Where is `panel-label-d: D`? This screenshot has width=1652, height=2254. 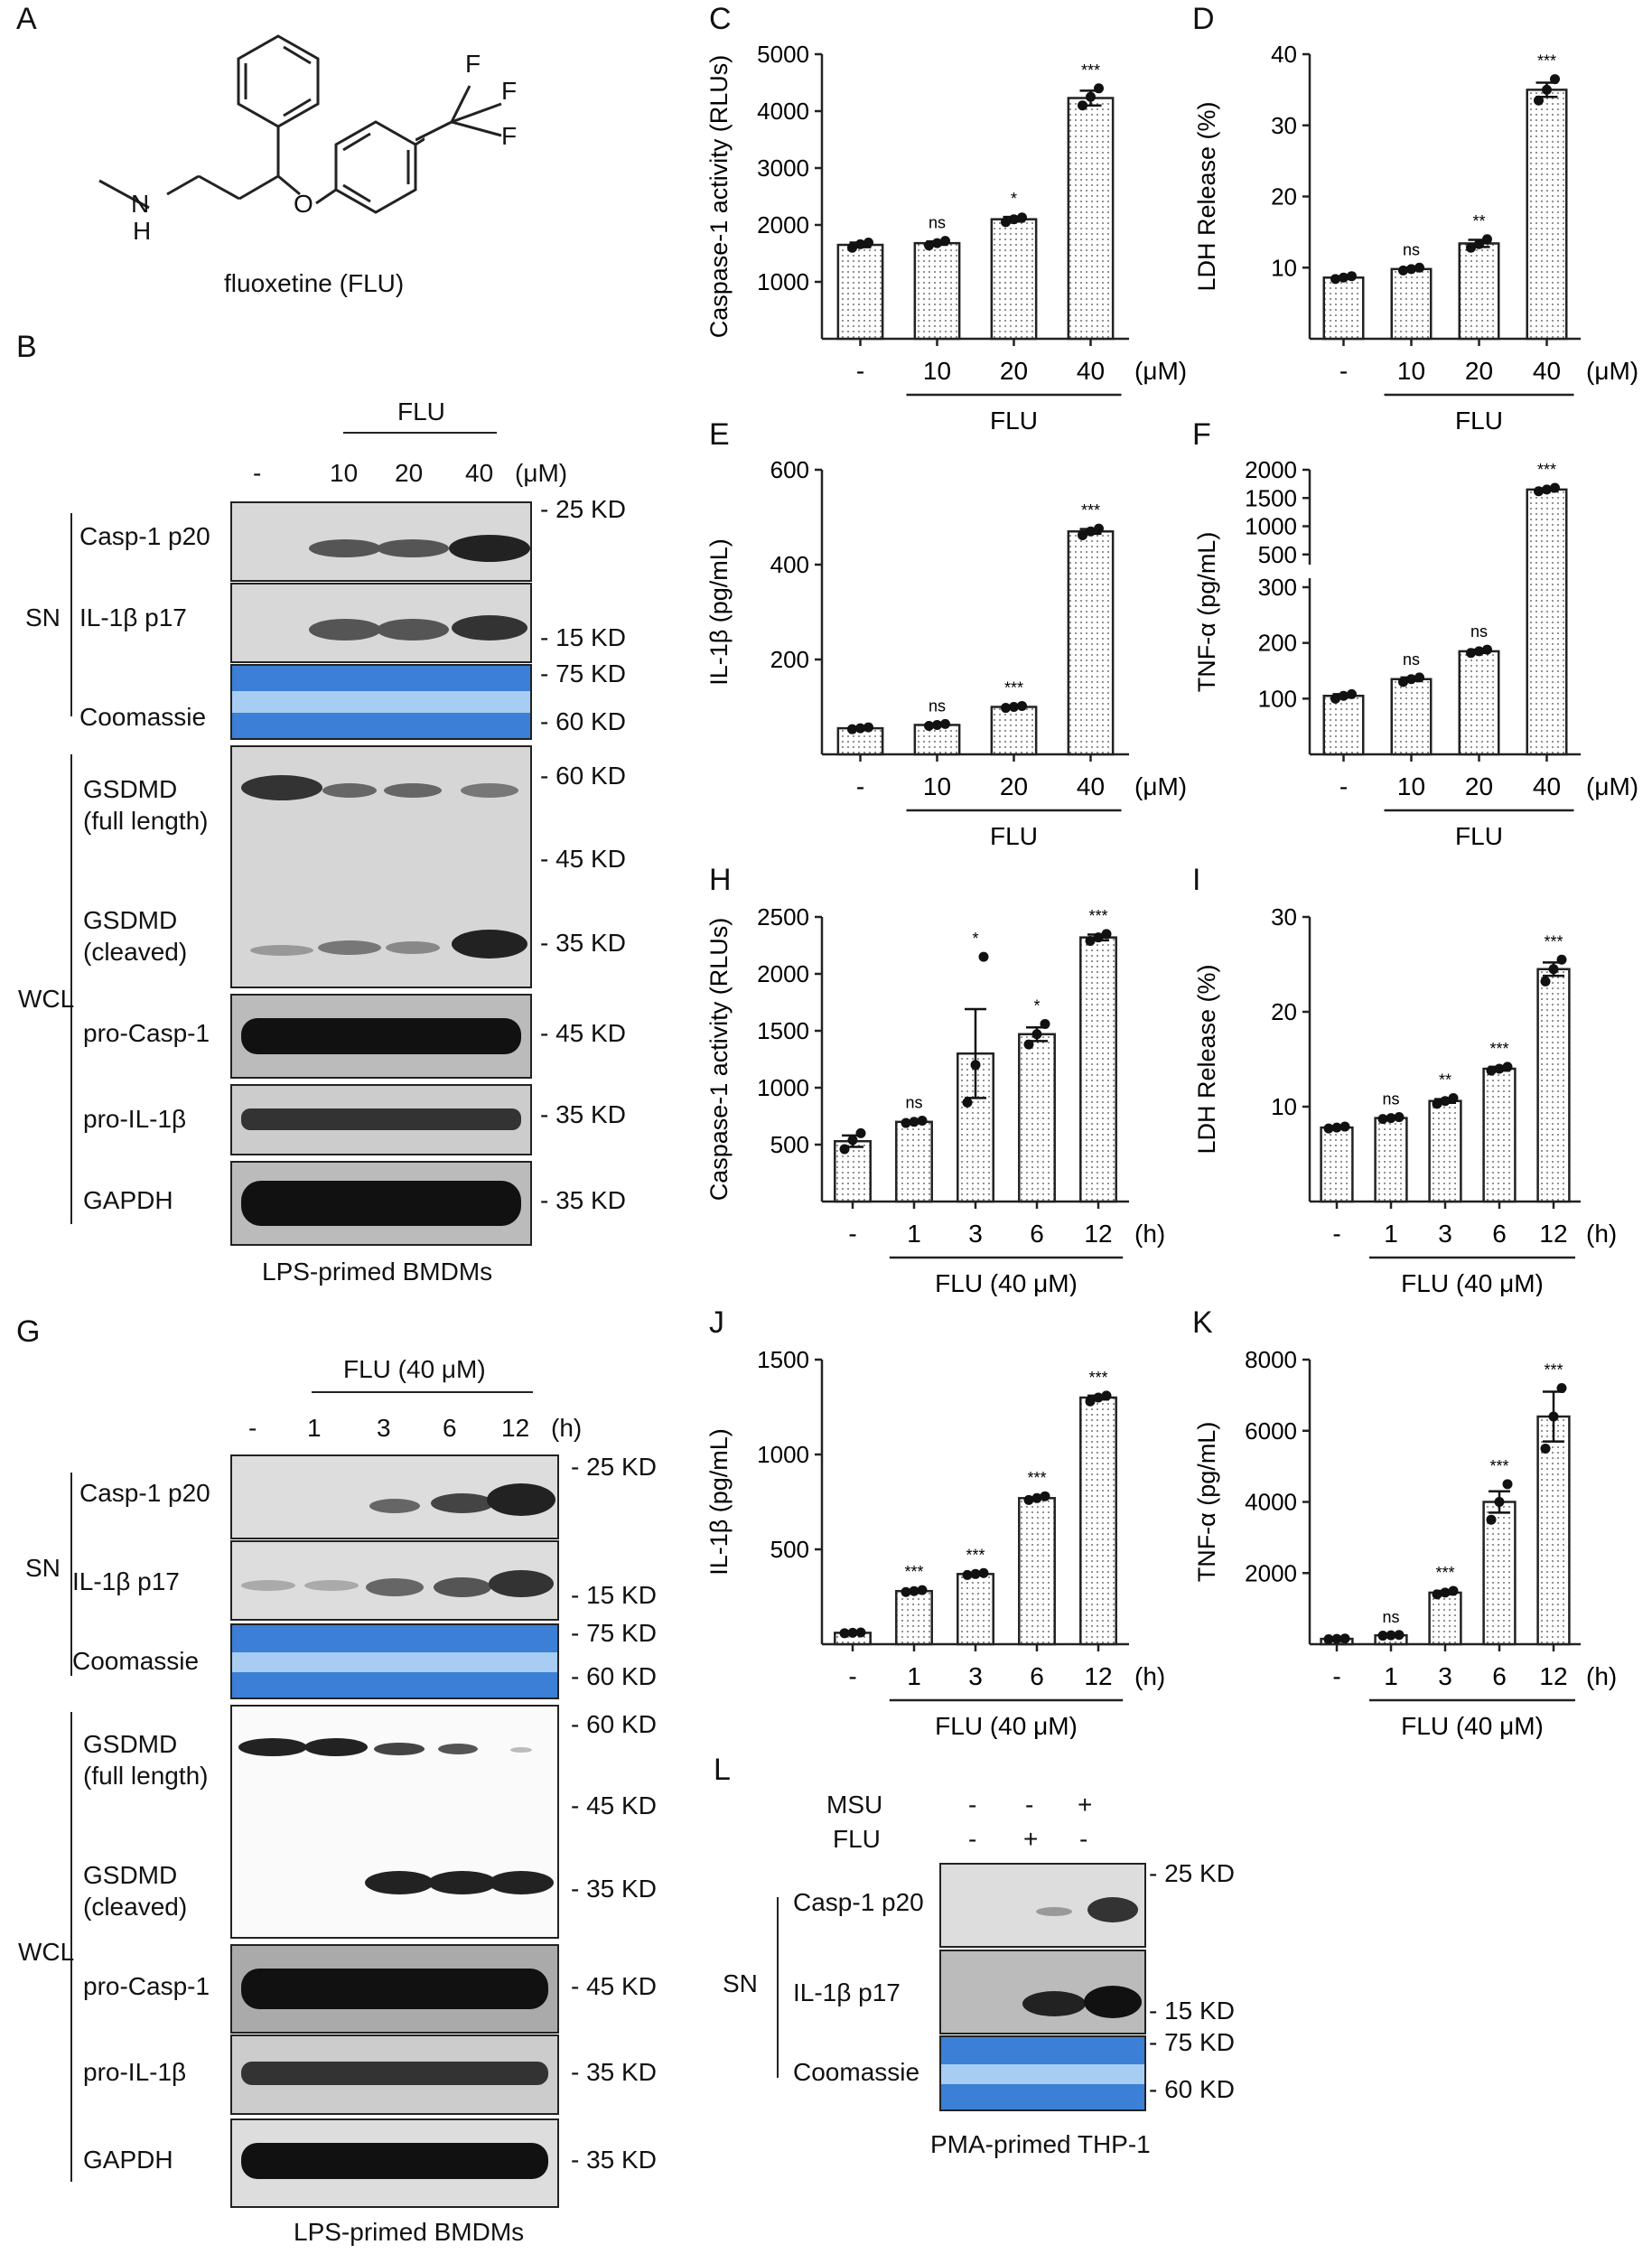 panel-label-d: D is located at coordinates (1203, 19).